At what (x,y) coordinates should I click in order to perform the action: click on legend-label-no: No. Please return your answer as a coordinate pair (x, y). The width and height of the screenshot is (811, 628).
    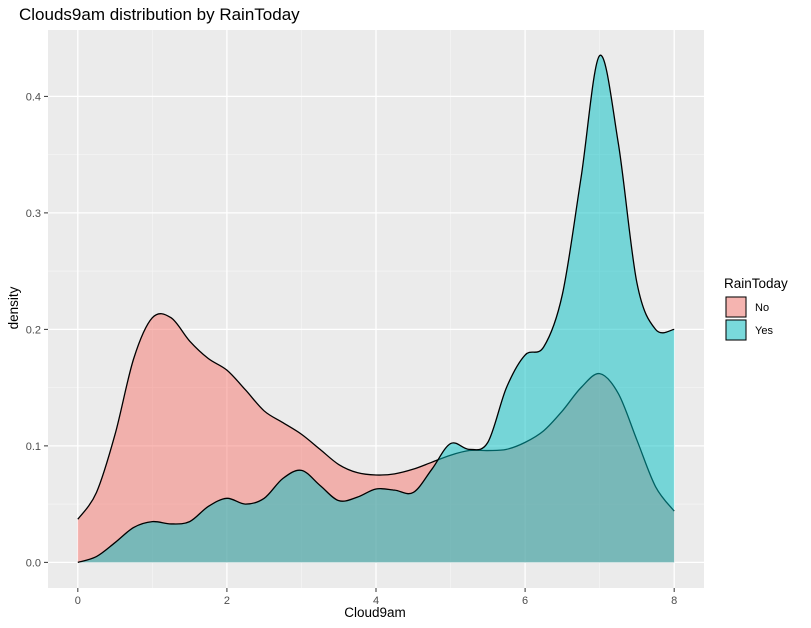
    Looking at the image, I should click on (762, 308).